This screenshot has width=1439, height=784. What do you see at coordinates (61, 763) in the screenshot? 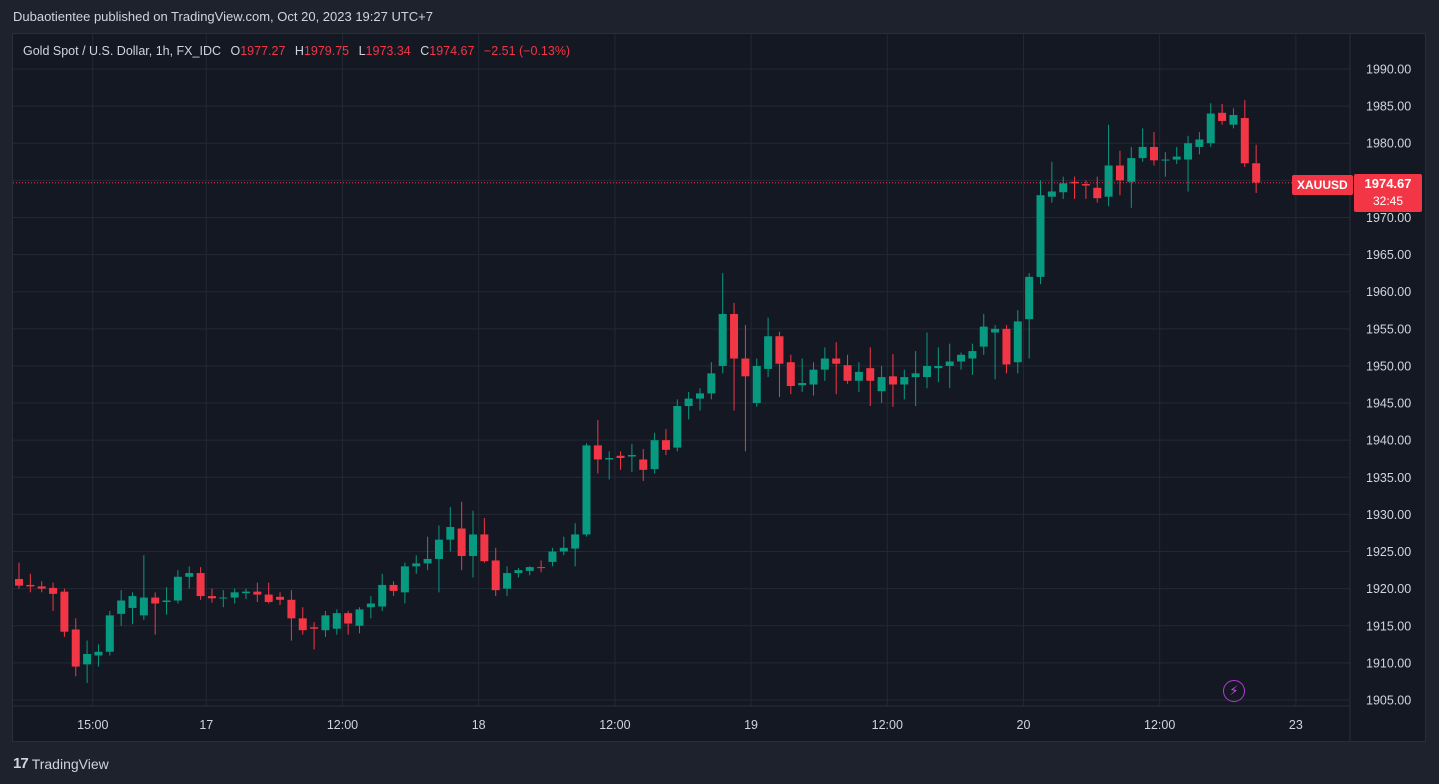
I see `tradingview-footer: 17 TradingView` at bounding box center [61, 763].